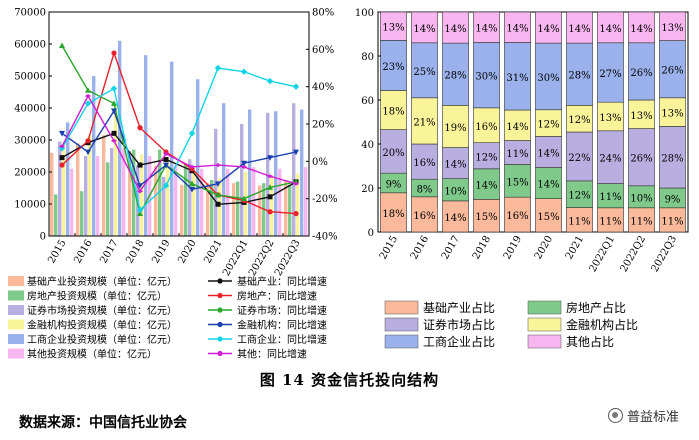 The width and height of the screenshot is (699, 440). What do you see at coordinates (60, 188) in the screenshot?
I see `bar-securities_bar-2015` at bounding box center [60, 188].